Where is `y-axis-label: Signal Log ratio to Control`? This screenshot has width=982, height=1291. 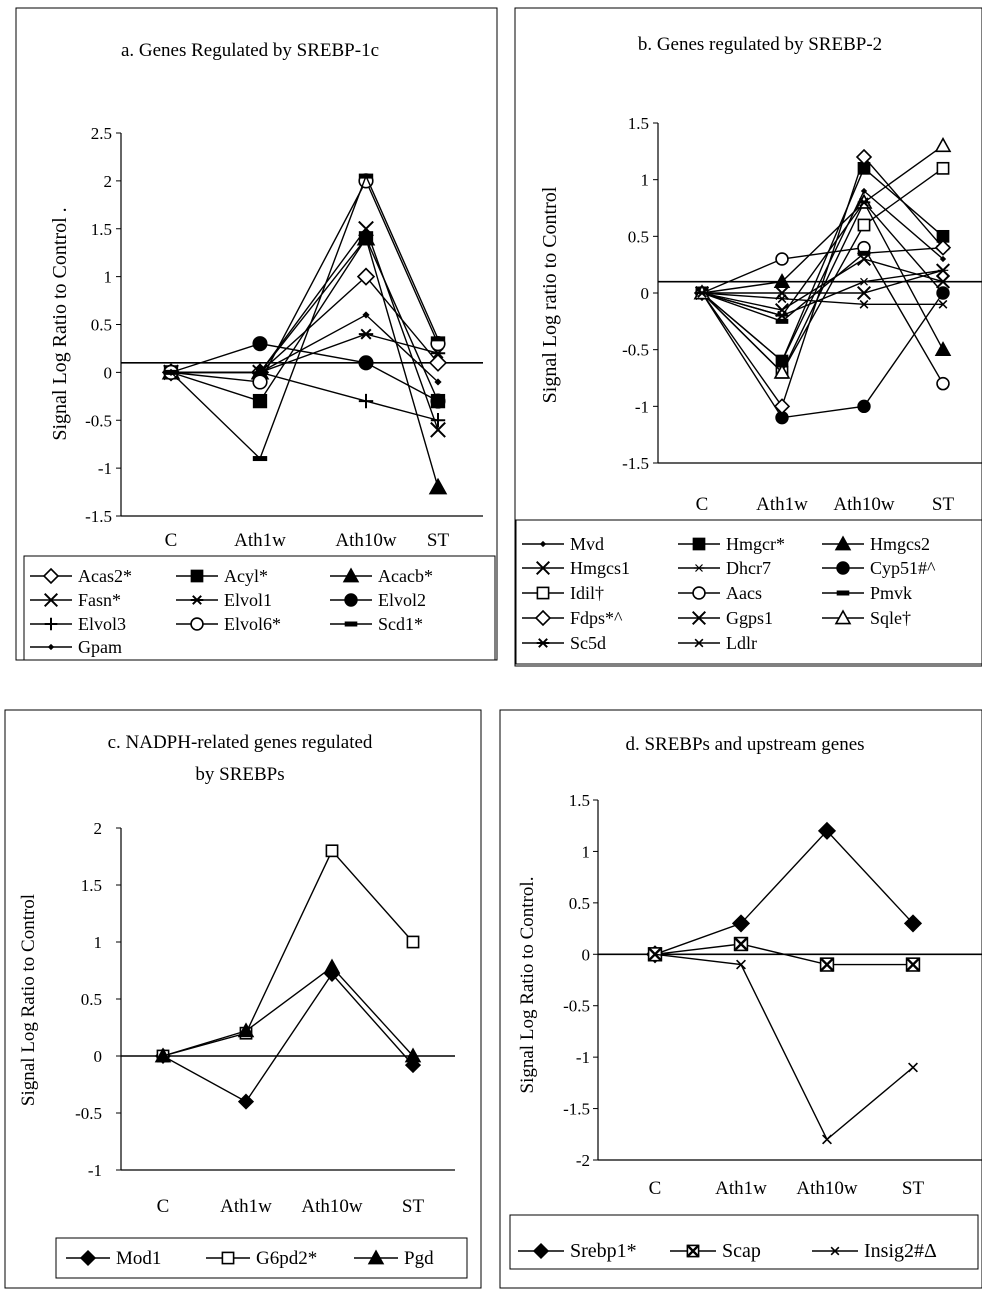
y-axis-label: Signal Log ratio to Control is located at coordinates (550, 294).